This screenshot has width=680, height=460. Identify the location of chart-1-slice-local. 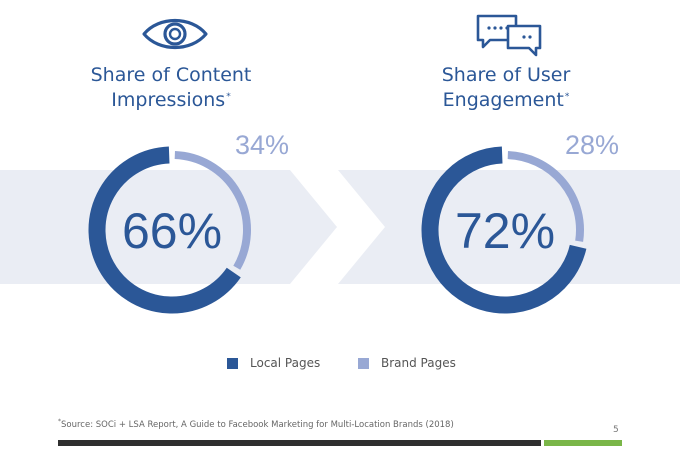
(164, 230).